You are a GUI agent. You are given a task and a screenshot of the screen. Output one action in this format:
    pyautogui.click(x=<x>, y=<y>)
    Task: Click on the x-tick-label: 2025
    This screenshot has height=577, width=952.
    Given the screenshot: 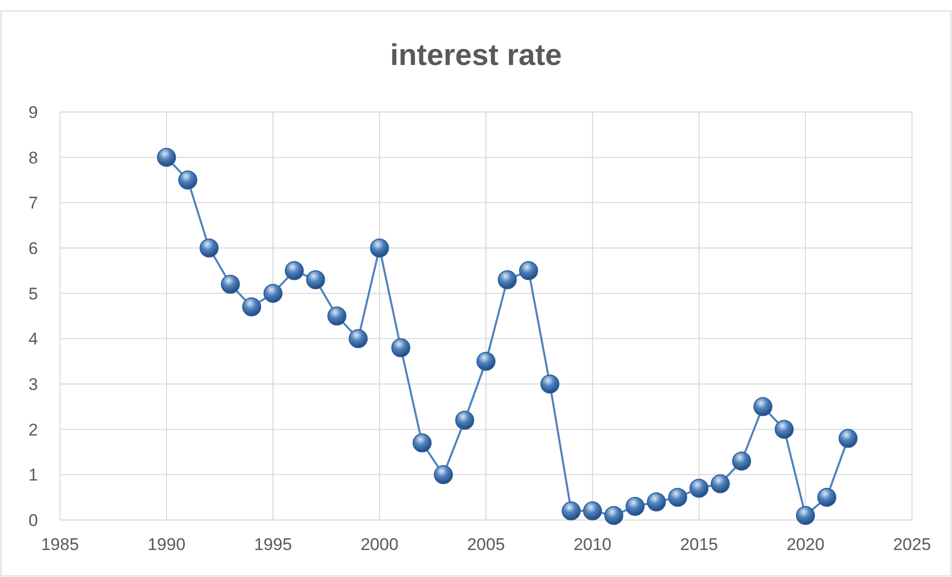 What is the action you would take?
    pyautogui.click(x=912, y=544)
    